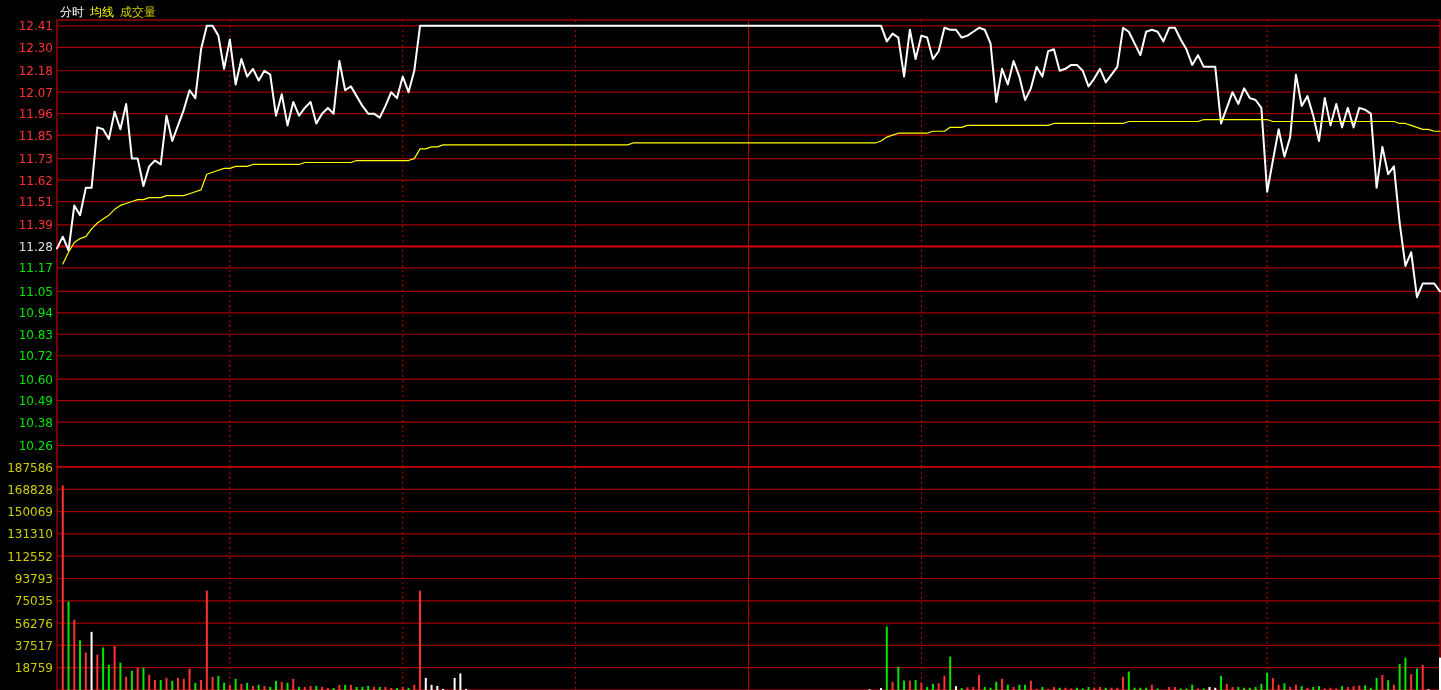 Image resolution: width=1441 pixels, height=690 pixels. Describe the element at coordinates (101, 12) in the screenshot. I see `text: 均线` at that location.